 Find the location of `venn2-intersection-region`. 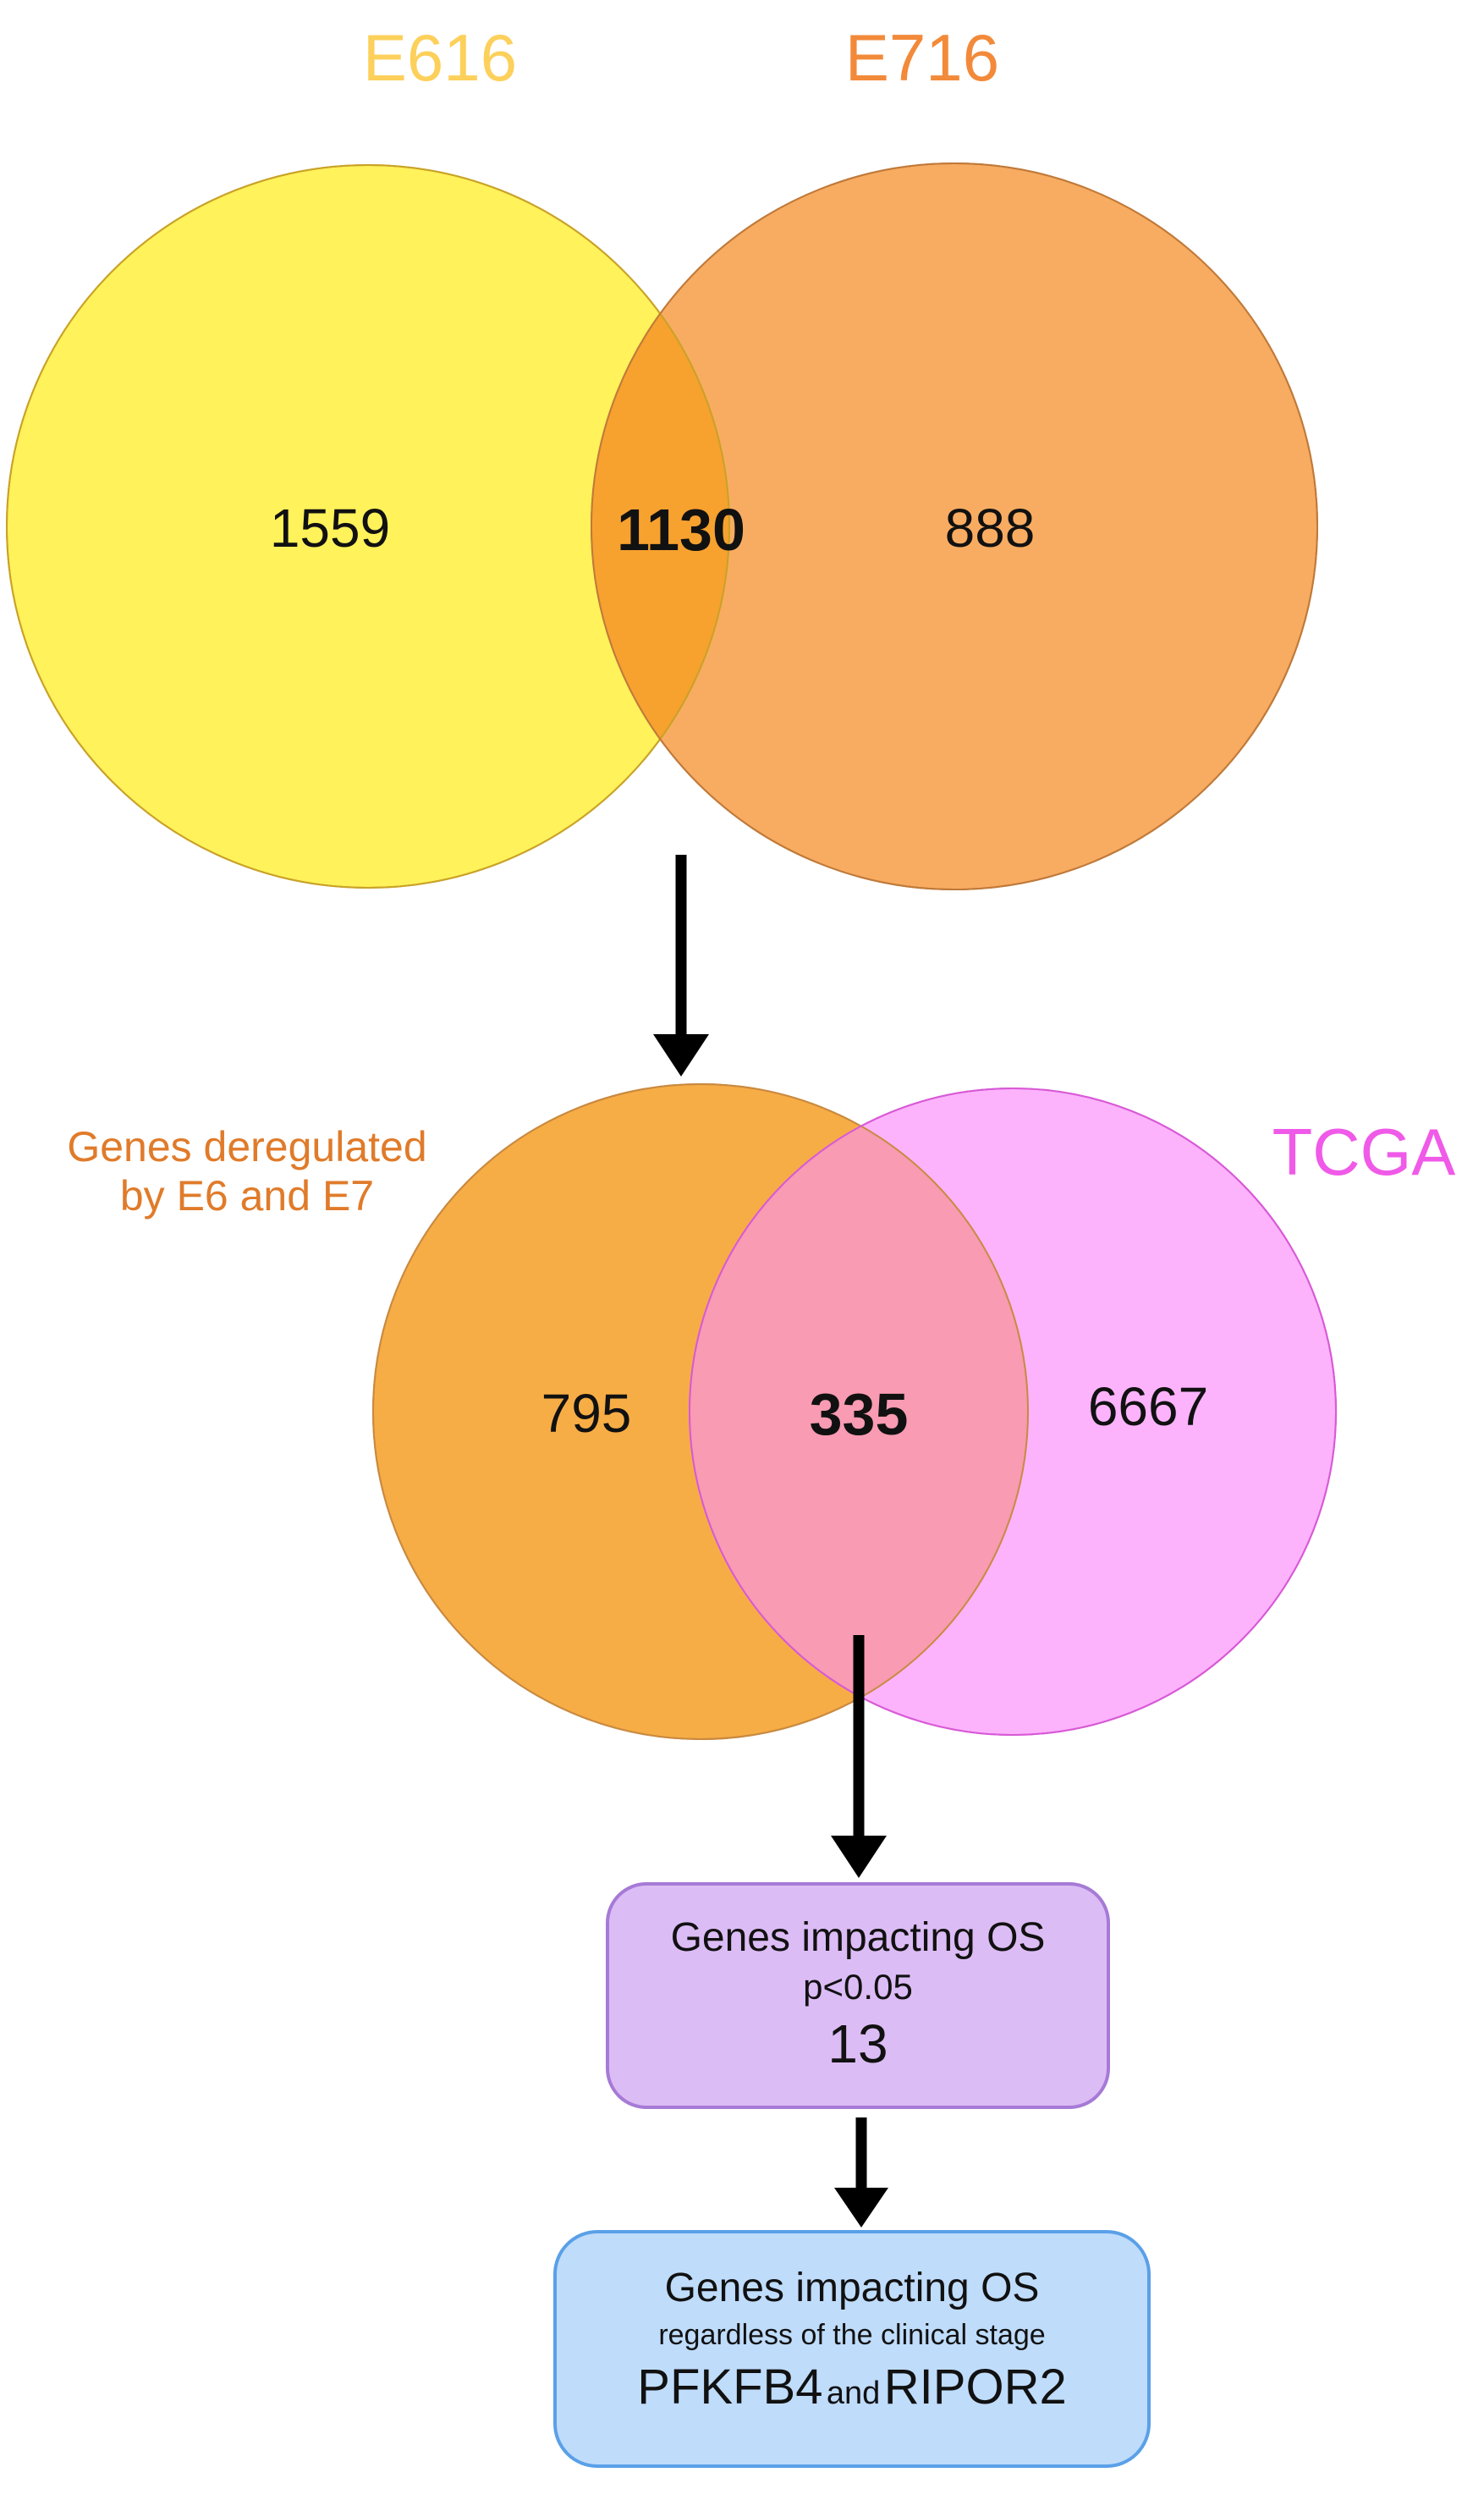

venn2-intersection-region is located at coordinates (859, 1411).